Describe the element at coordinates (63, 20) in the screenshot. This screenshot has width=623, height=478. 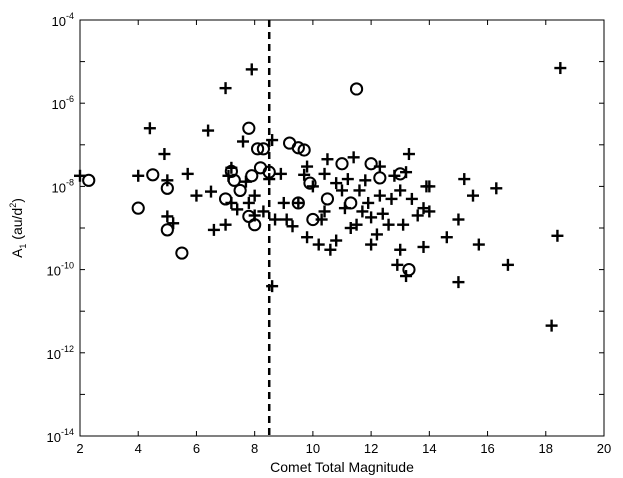
I see `y-tick-label: 10⁻⁴` at that location.